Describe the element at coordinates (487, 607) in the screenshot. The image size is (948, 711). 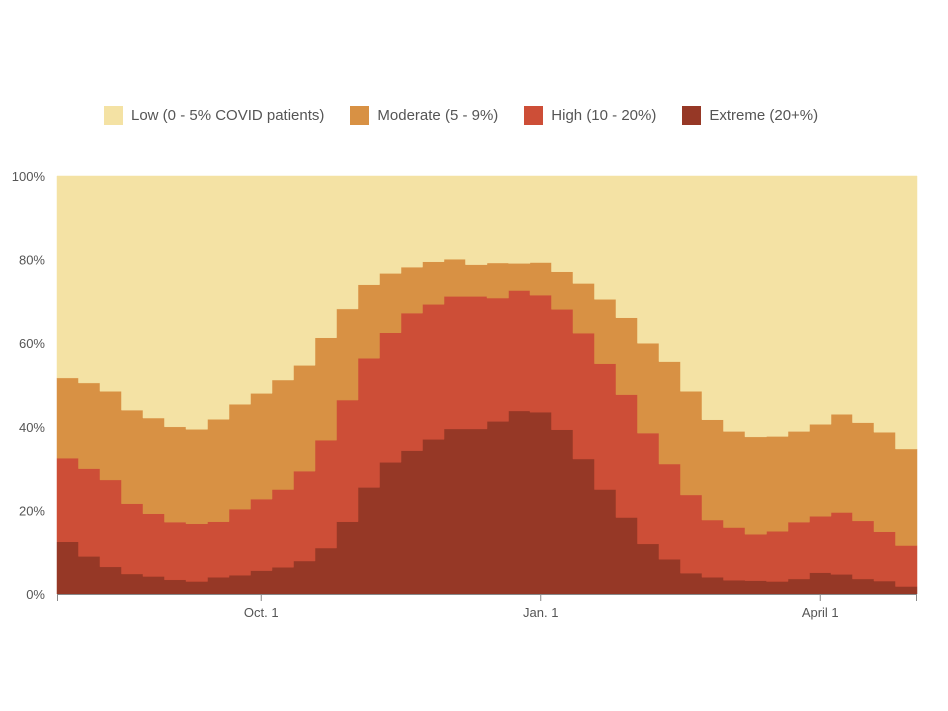
I see `x-axis: Oct. 1 Jan. 1 April 1` at that location.